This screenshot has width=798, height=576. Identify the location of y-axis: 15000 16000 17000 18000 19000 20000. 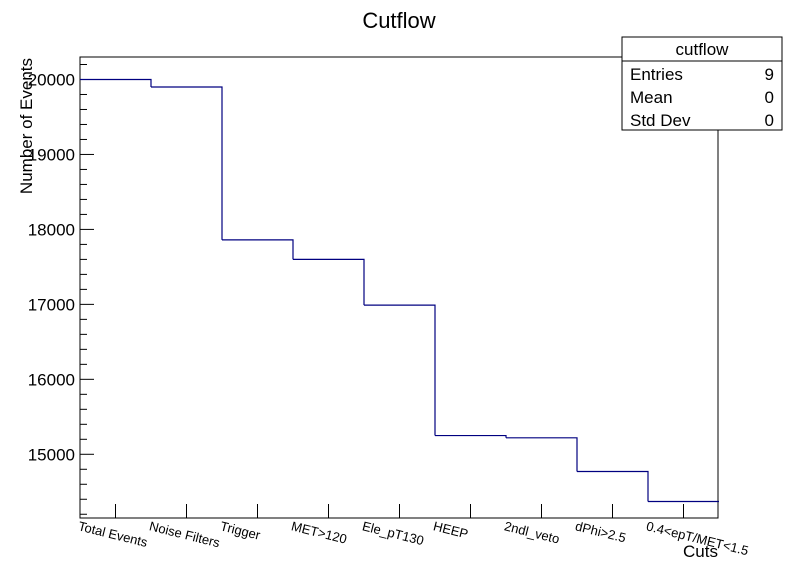
(61, 289).